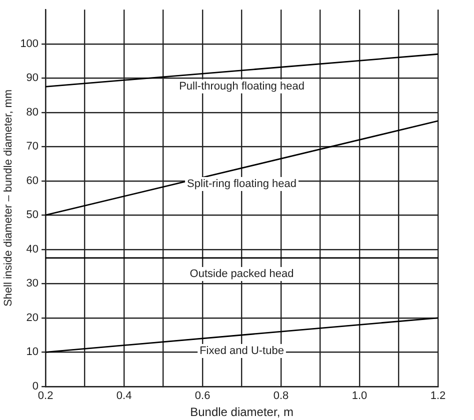 The height and width of the screenshot is (420, 474). I want to click on x-tick-label: 0.8, so click(281, 396).